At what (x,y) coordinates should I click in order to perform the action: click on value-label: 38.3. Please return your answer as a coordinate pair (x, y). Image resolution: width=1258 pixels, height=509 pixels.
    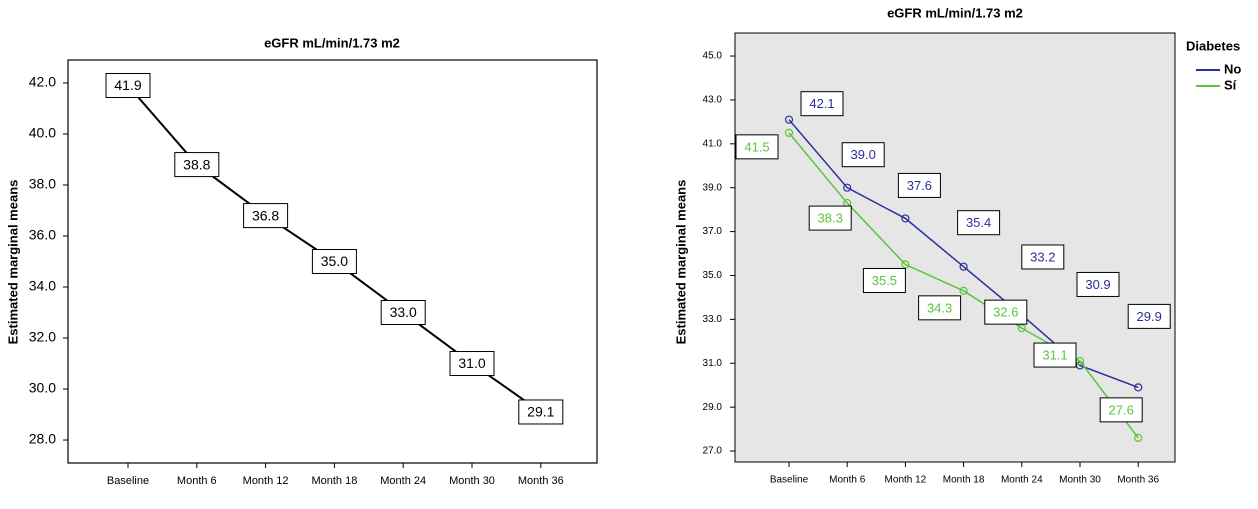
    Looking at the image, I should click on (830, 218).